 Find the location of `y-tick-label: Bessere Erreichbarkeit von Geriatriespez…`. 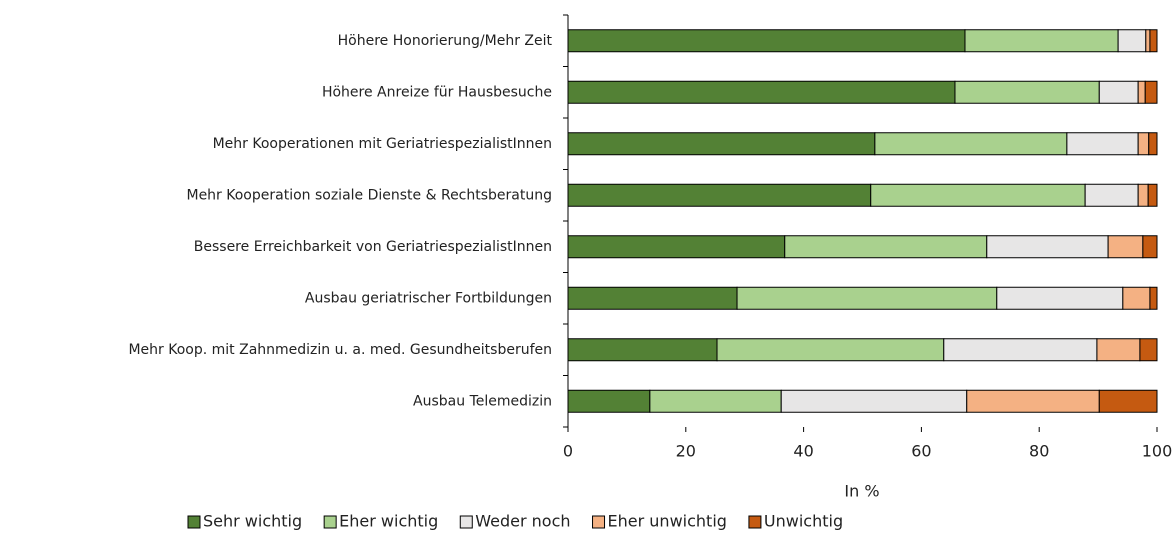

y-tick-label: Bessere Erreichbarkeit von Geriatriespez… is located at coordinates (373, 247).